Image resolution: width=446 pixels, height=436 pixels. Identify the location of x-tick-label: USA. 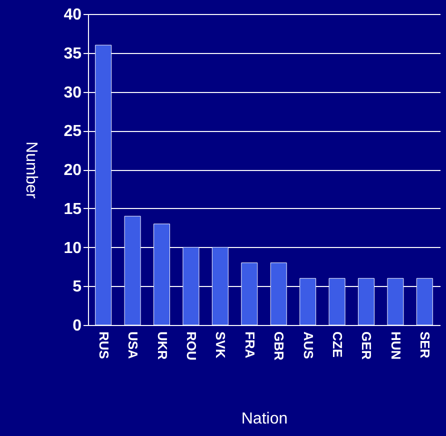
(133, 346).